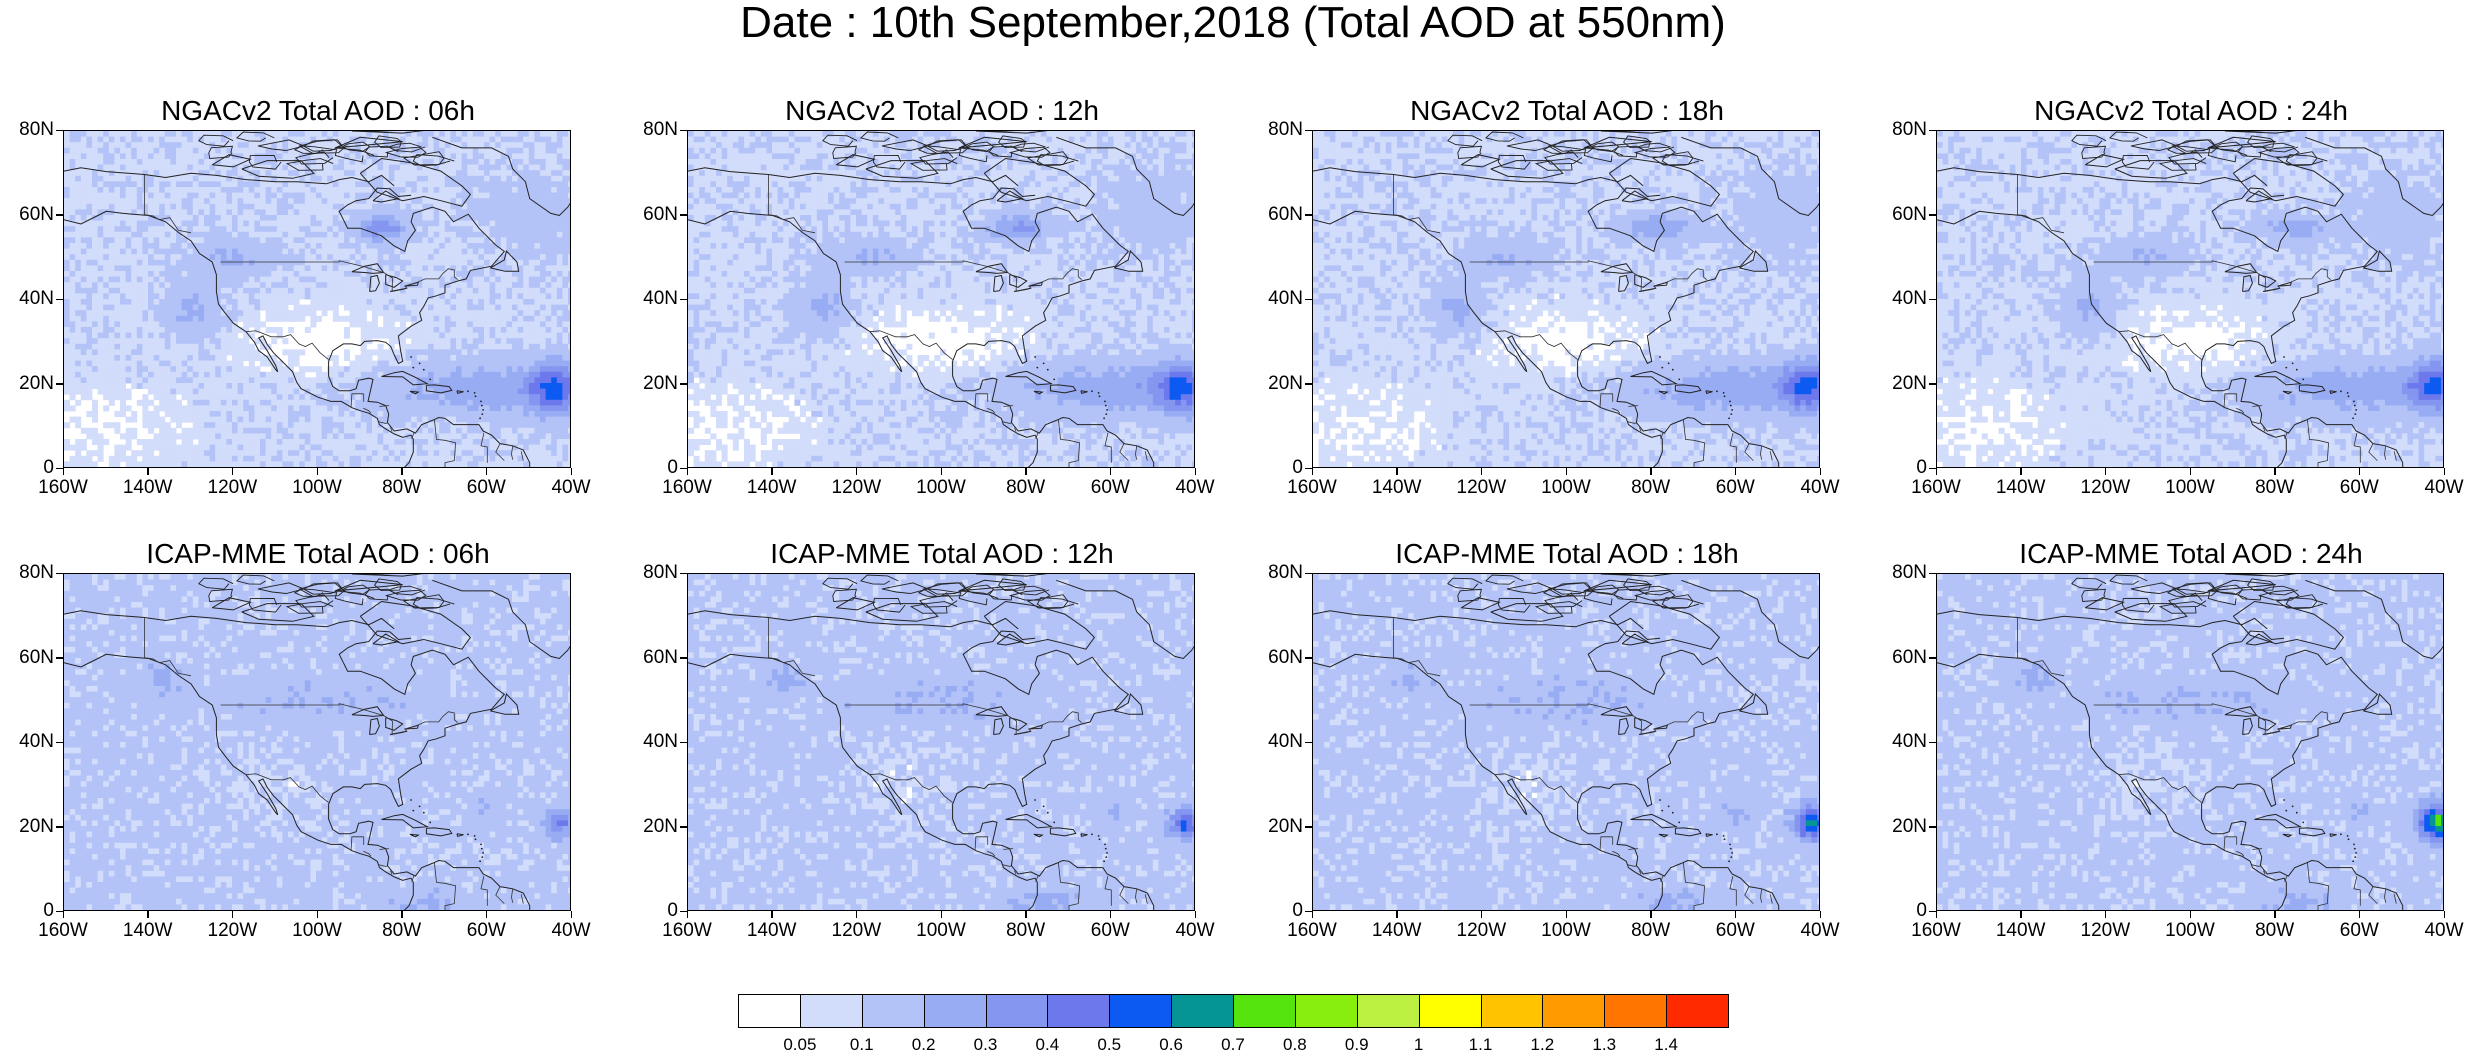  I want to click on lon-tick-label: 40W, so click(2437, 931).